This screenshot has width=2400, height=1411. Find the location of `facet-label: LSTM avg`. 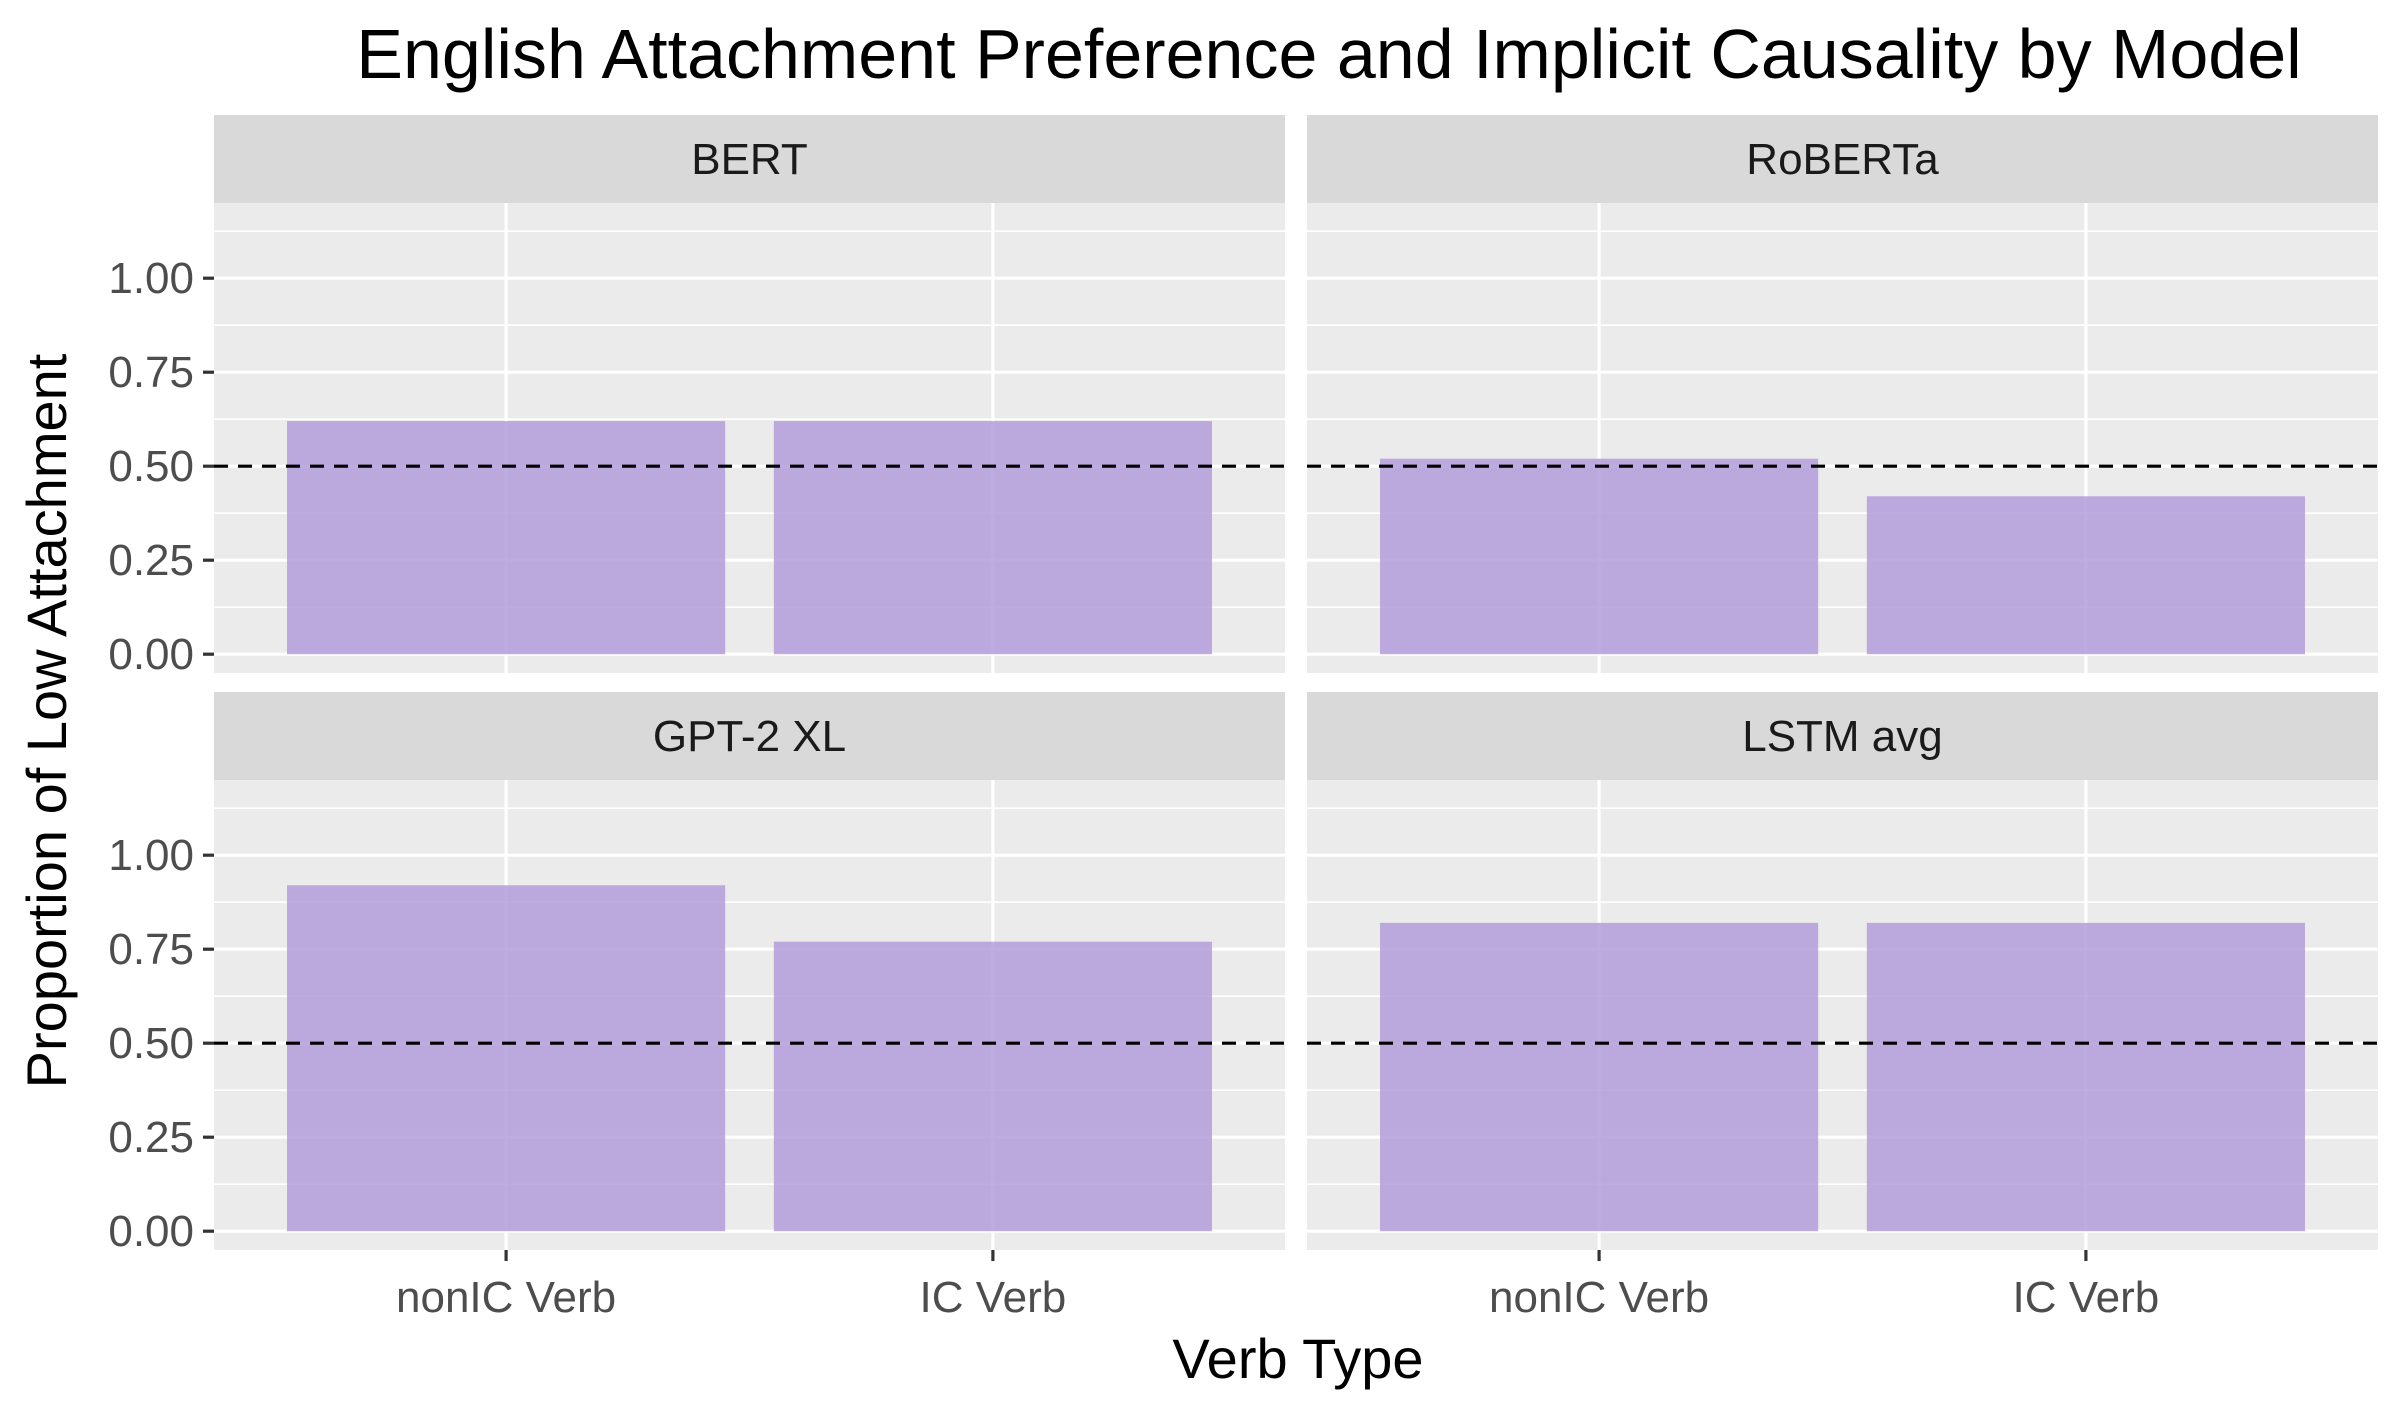

facet-label: LSTM avg is located at coordinates (1842, 736).